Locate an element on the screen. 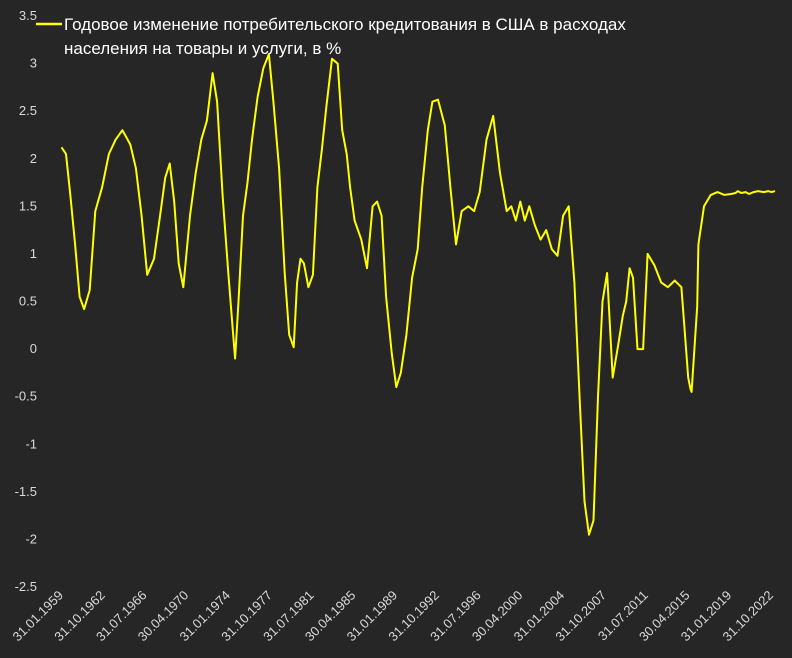  y-tick-label: 2 is located at coordinates (33, 158).